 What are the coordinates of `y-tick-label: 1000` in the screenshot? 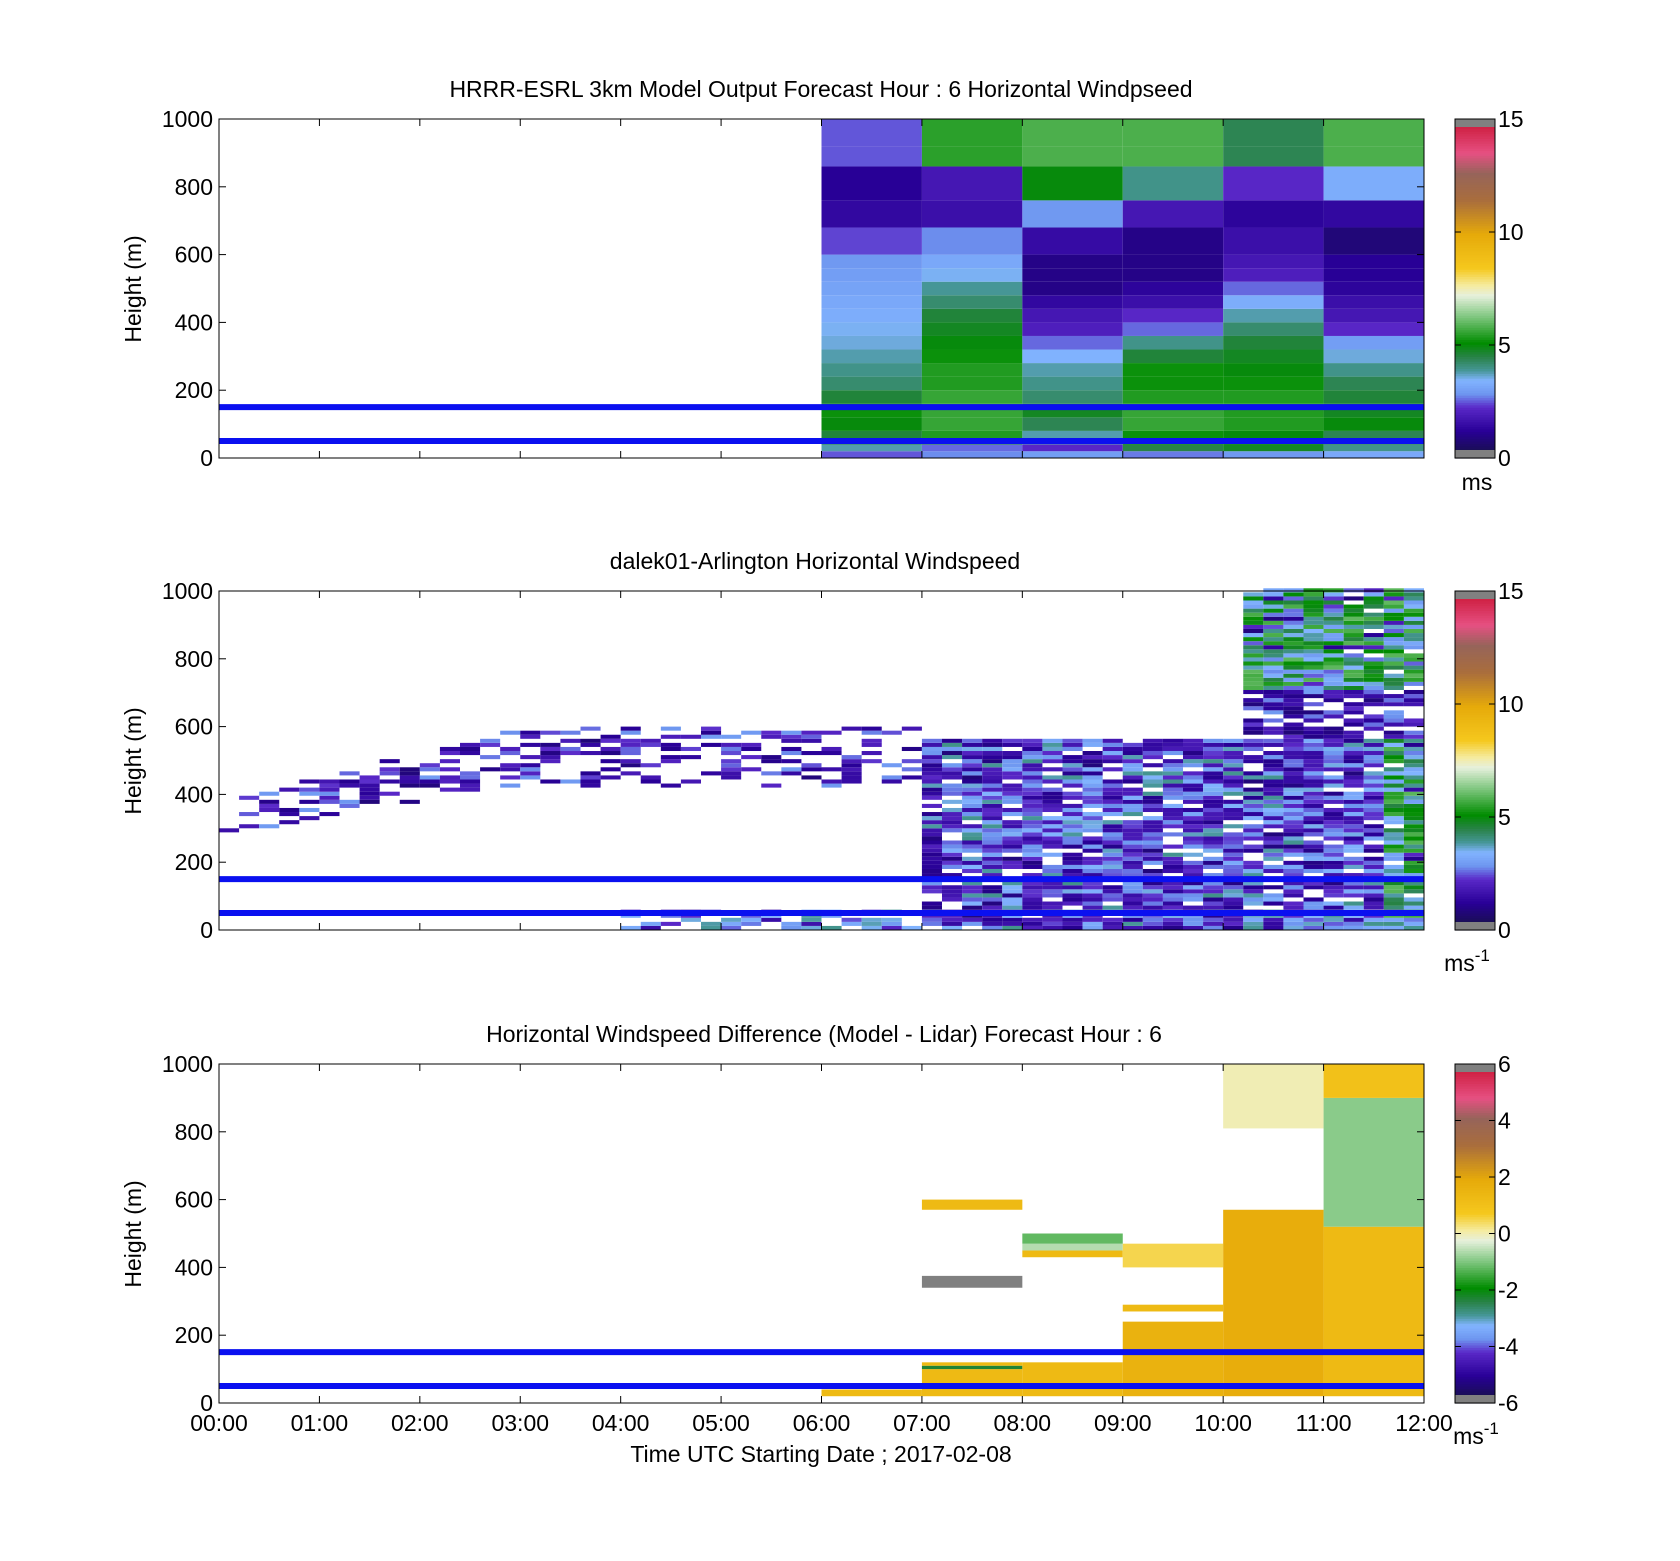 It's located at (187, 1064).